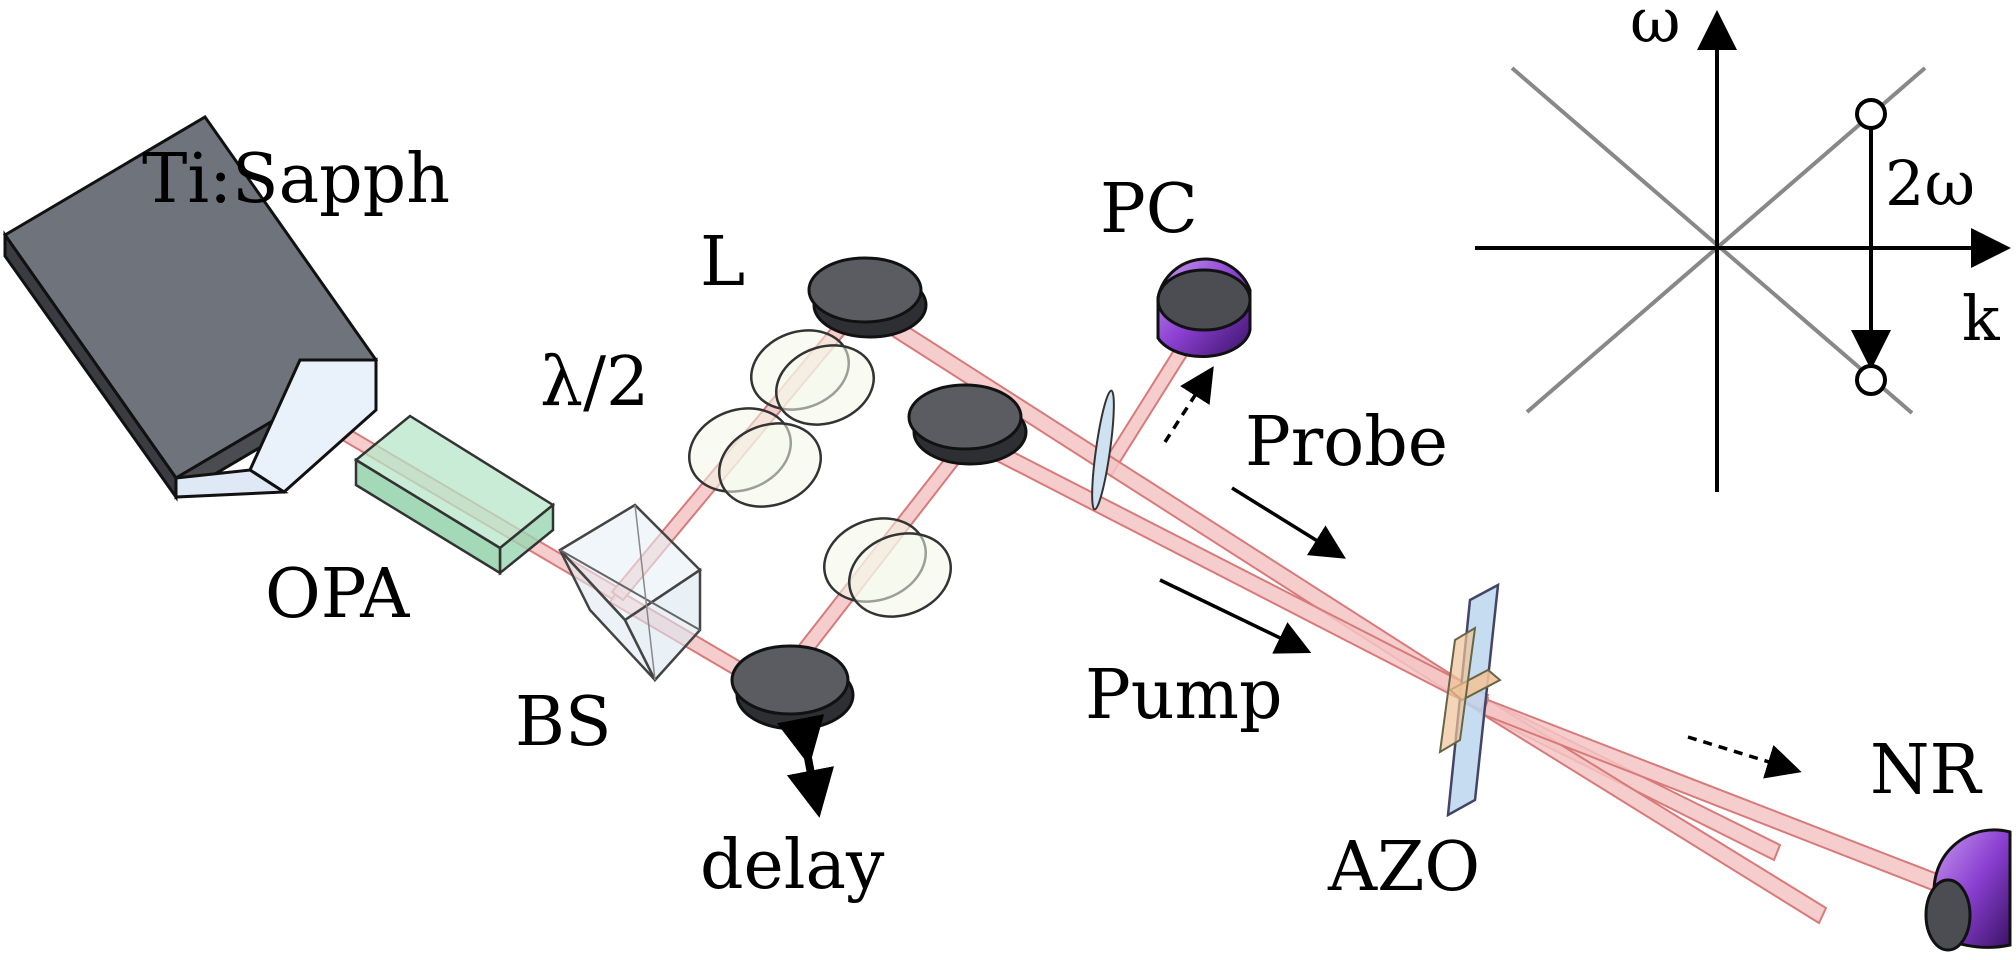 The height and width of the screenshot is (960, 2016). What do you see at coordinates (1871, 380) in the screenshot?
I see `inset-state-lower` at bounding box center [1871, 380].